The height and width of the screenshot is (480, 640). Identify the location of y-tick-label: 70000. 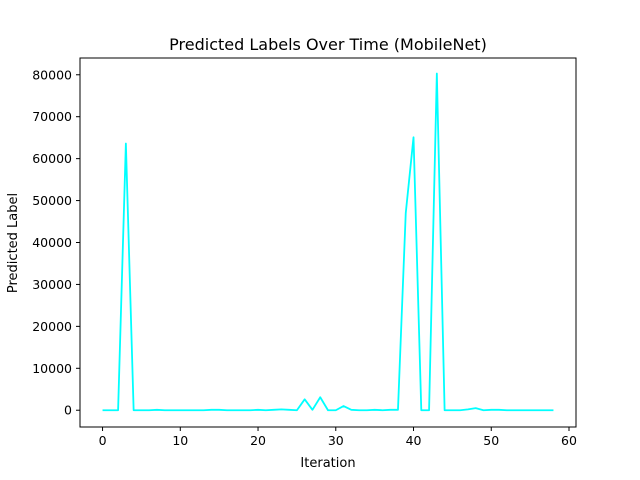
(52, 116).